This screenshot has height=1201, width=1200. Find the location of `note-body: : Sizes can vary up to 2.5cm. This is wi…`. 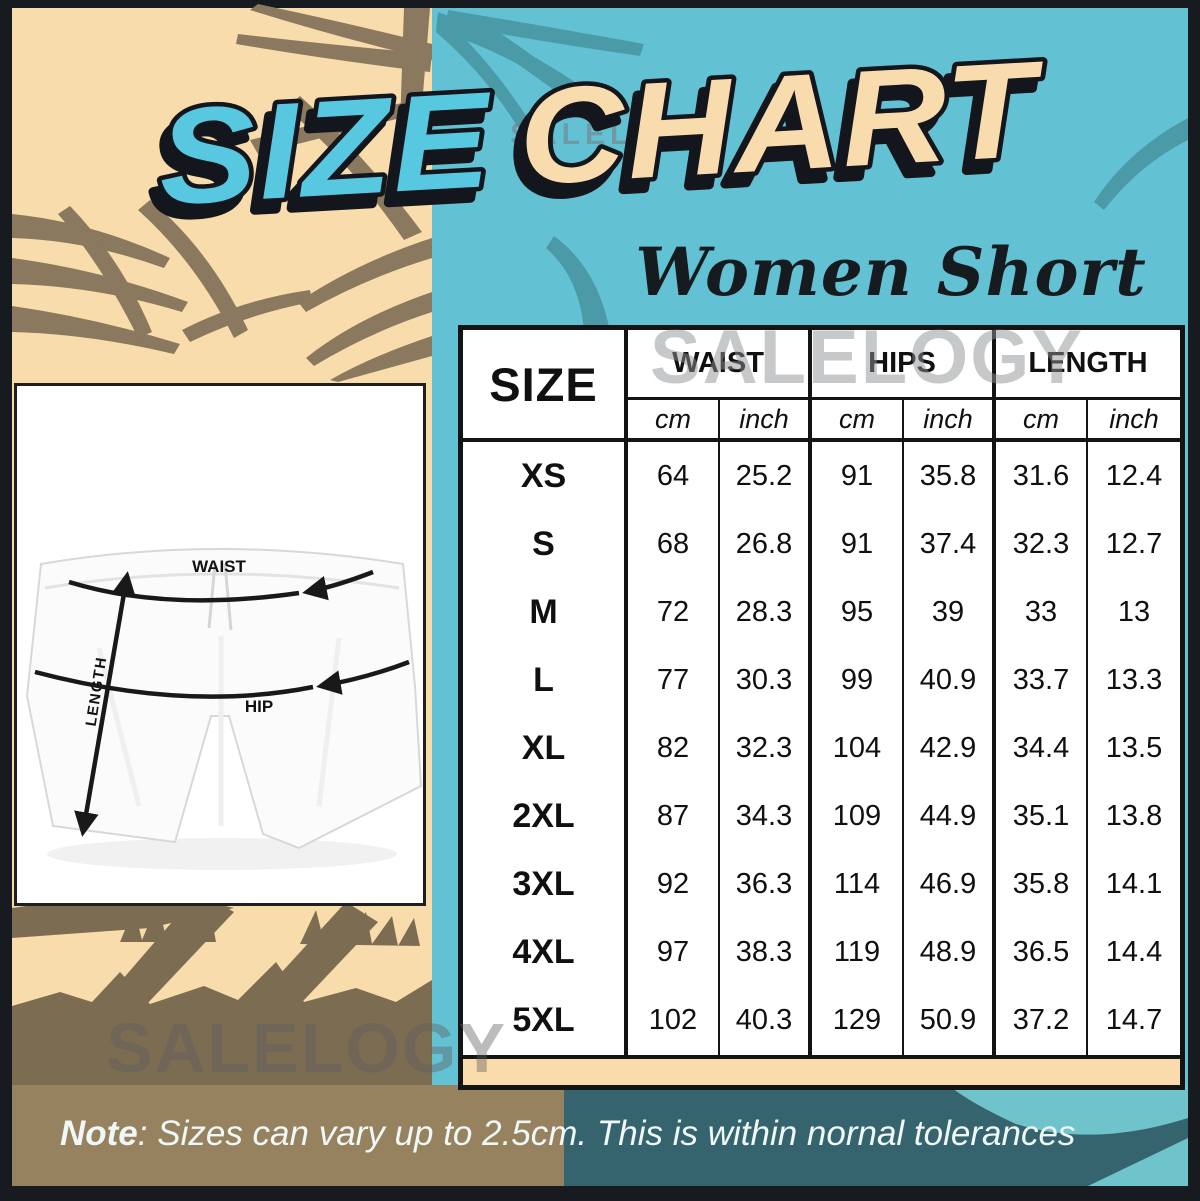

note-body: : Sizes can vary up to 2.5cm. This is wi… is located at coordinates (606, 1133).